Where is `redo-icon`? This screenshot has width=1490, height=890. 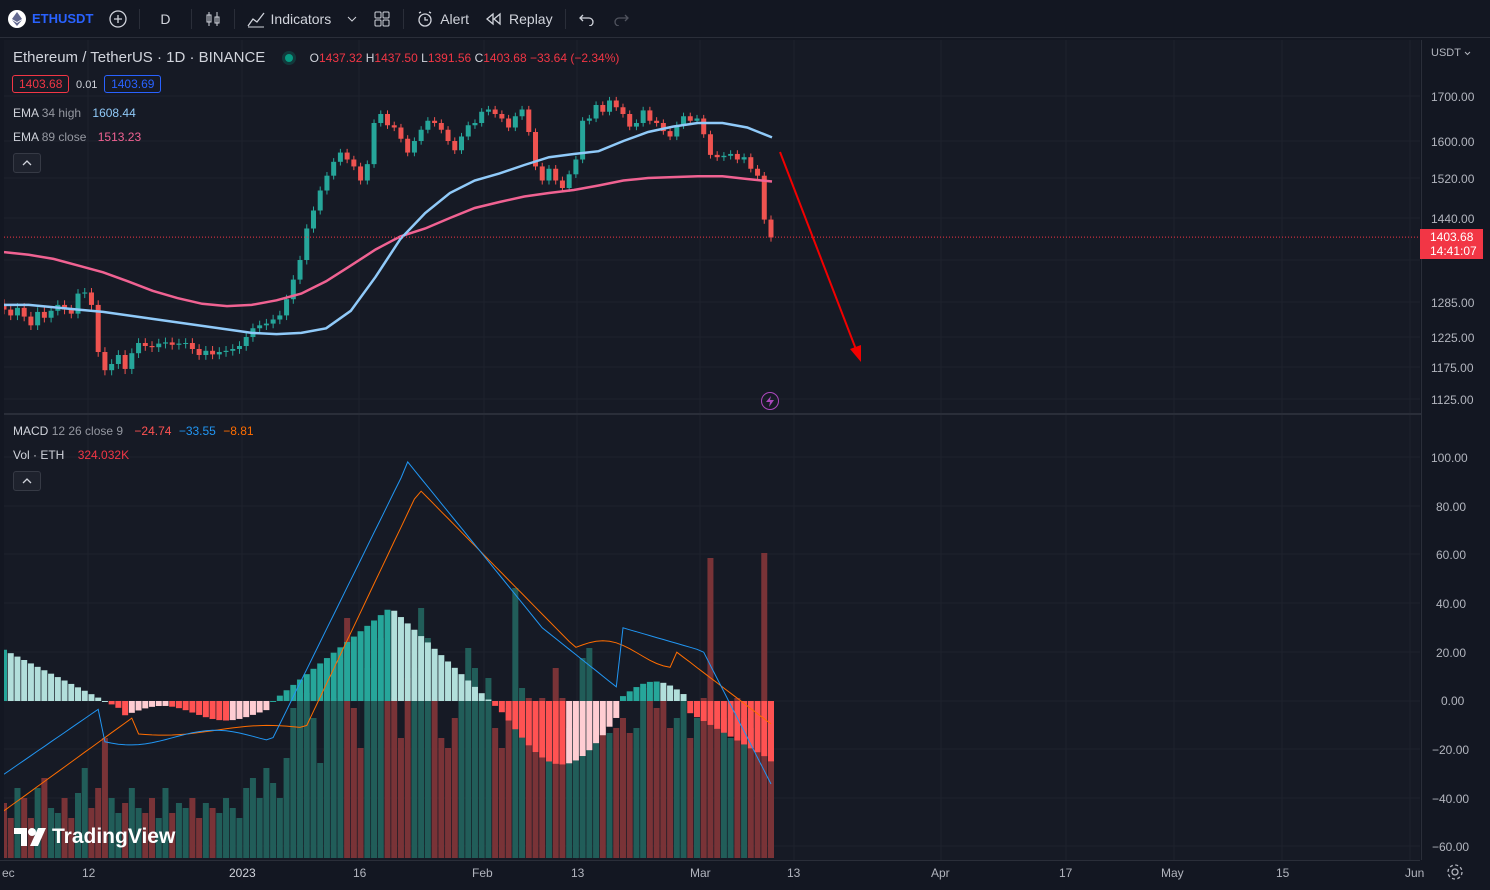 redo-icon is located at coordinates (621, 20).